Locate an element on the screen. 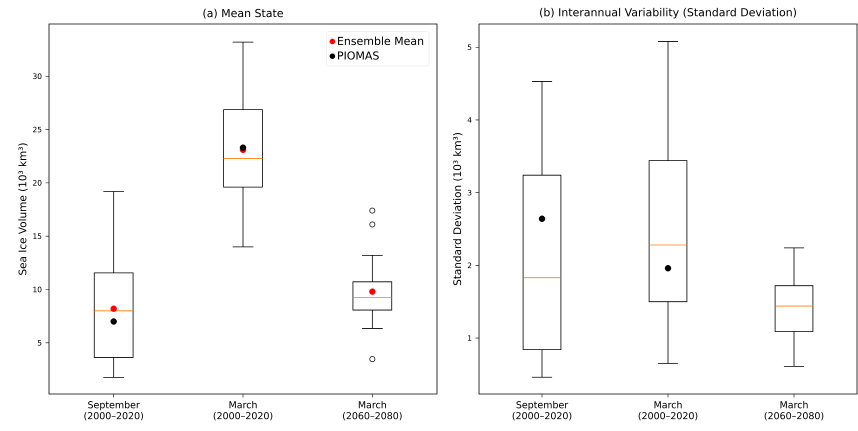 This screenshot has height=431, width=858. y-axis-title: Standard Deviation (10³ km³) is located at coordinates (457, 209).